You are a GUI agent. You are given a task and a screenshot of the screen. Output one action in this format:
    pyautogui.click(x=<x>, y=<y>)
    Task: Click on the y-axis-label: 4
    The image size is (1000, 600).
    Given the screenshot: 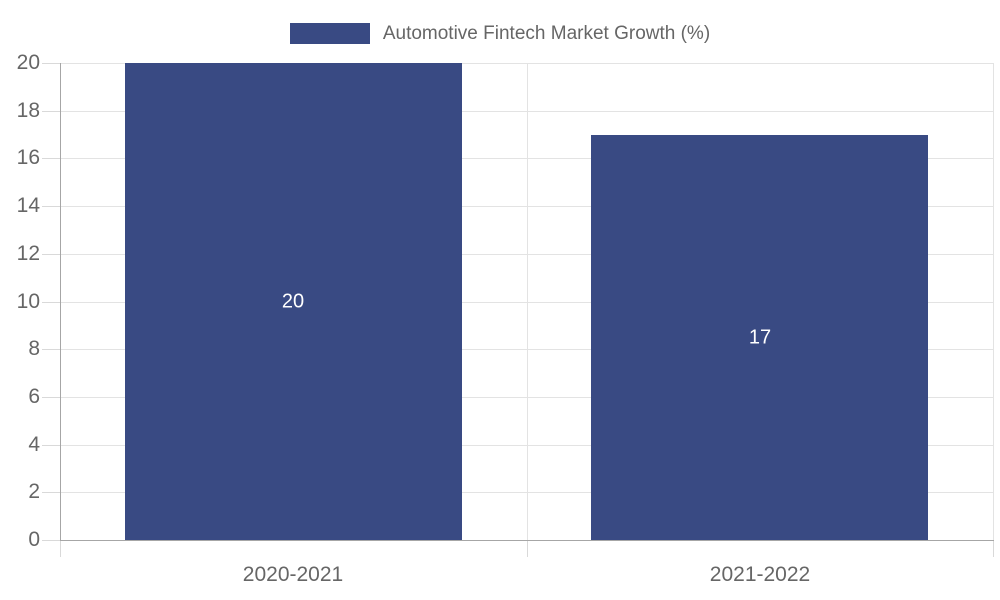 What is the action you would take?
    pyautogui.click(x=34, y=444)
    